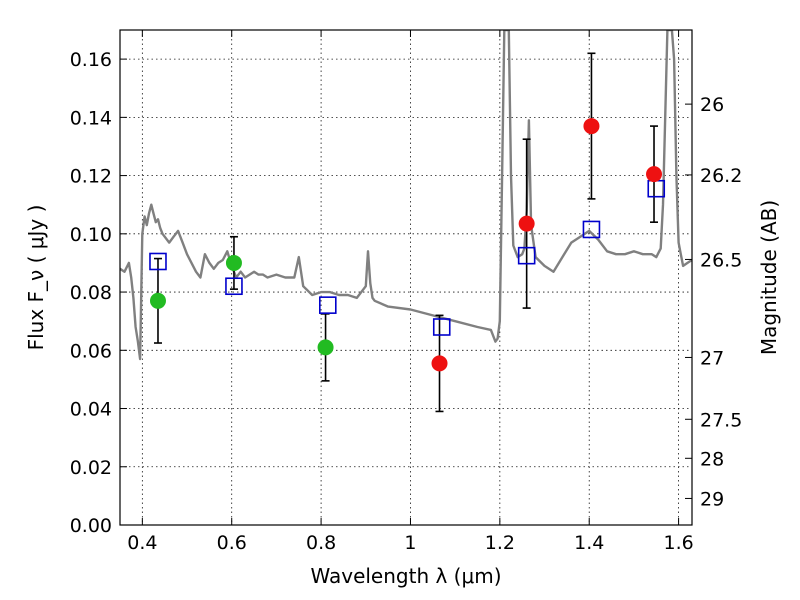  What do you see at coordinates (410, 543) in the screenshot?
I see `x-tick-label: 1` at bounding box center [410, 543].